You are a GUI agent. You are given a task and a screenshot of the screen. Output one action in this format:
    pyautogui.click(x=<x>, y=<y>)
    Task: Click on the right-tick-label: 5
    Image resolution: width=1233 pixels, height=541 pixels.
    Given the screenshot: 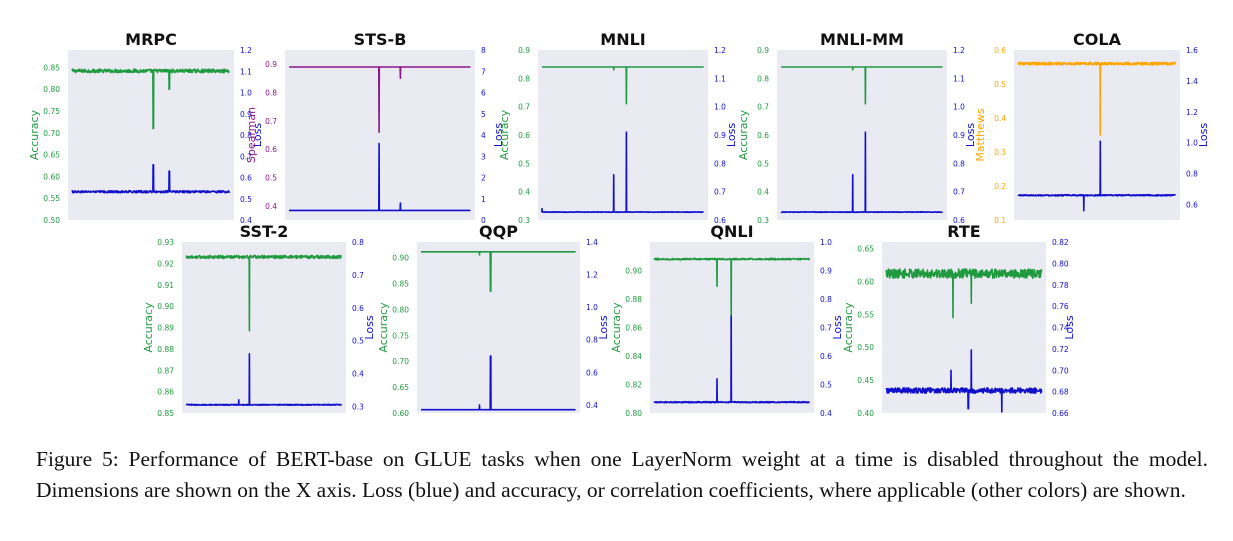 What is the action you would take?
    pyautogui.click(x=483, y=114)
    